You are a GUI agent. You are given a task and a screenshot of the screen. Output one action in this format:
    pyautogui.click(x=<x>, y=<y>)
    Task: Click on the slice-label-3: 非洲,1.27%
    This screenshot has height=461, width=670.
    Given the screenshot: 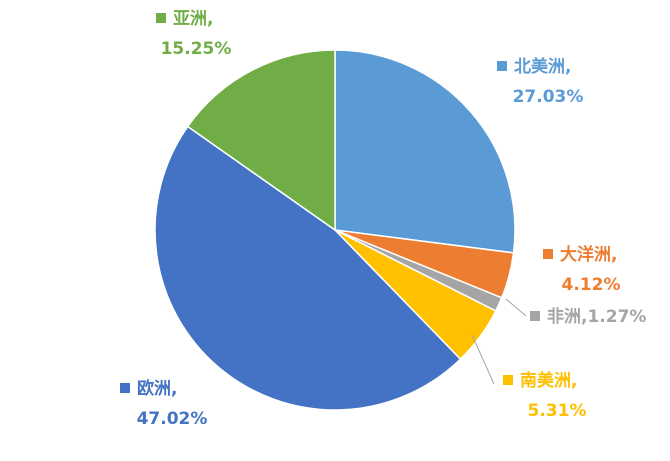 What is the action you would take?
    pyautogui.click(x=596, y=316)
    